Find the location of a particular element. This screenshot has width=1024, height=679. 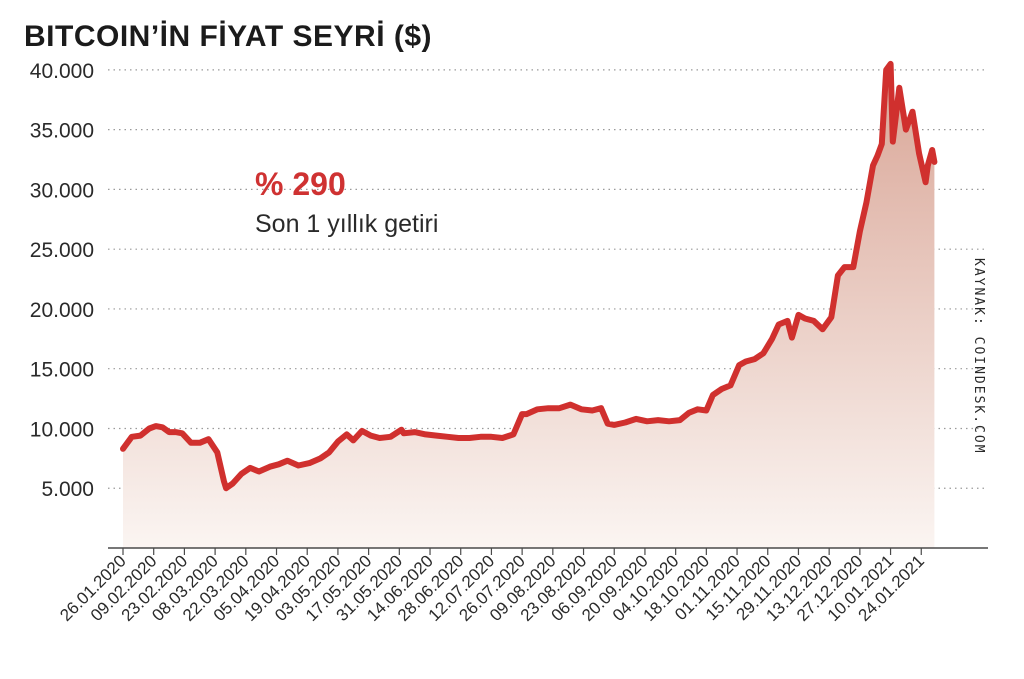

source-text: KAYNAK: COINDESK.COM is located at coordinates (978, 356).